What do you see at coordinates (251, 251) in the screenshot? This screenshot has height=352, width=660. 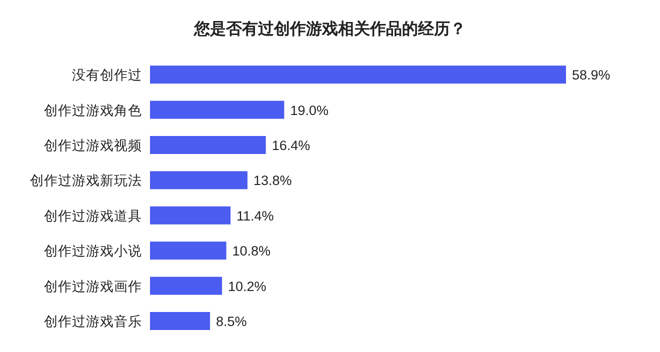 I see `data-label: 10.8%` at bounding box center [251, 251].